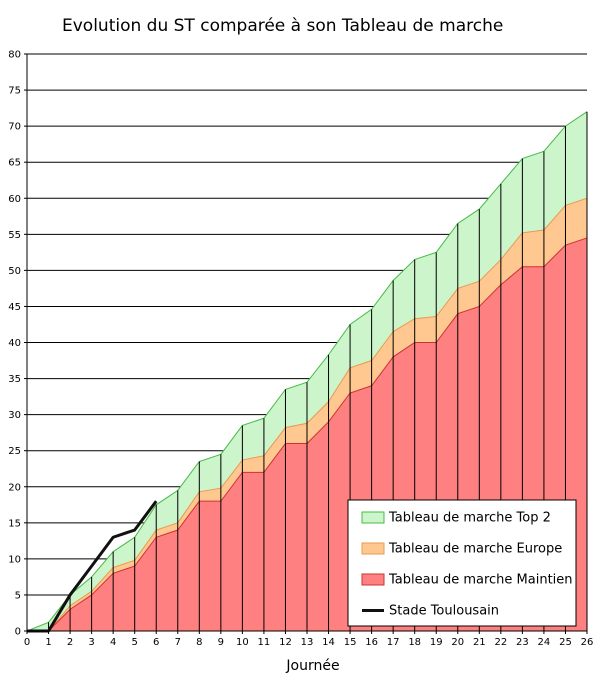 This screenshot has height=676, width=596. I want to click on x-tick-label: 26, so click(587, 642).